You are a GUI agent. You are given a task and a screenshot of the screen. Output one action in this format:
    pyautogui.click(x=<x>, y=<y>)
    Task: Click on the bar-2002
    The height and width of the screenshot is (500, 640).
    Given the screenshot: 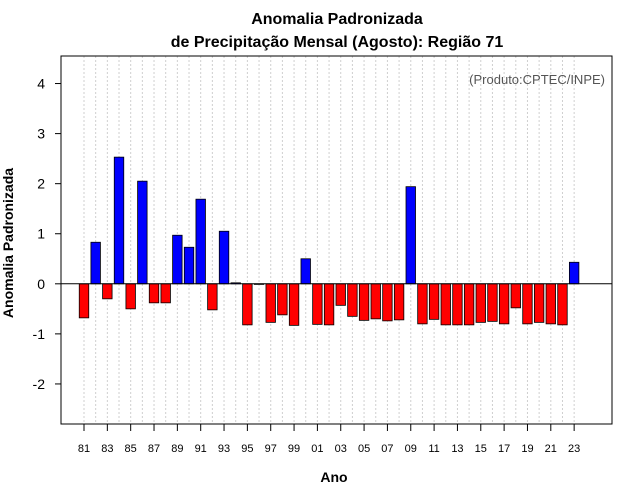 What is the action you would take?
    pyautogui.click(x=329, y=304)
    